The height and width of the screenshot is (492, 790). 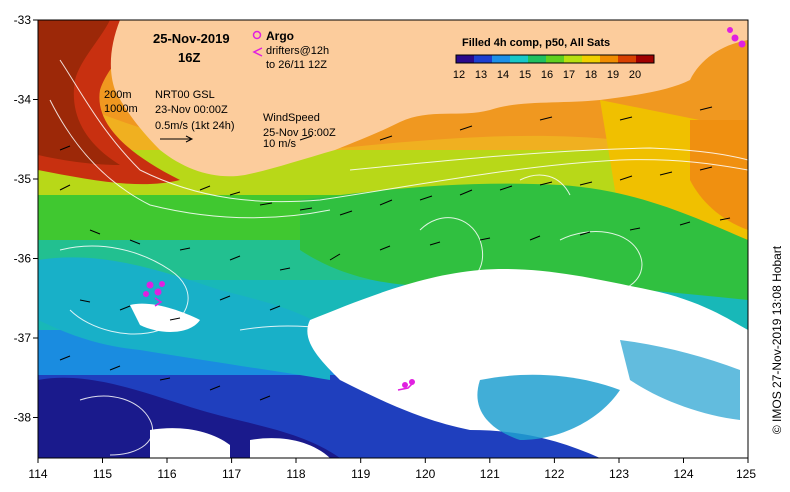 I want to click on y-tick-label: -34, so click(x=23, y=100).